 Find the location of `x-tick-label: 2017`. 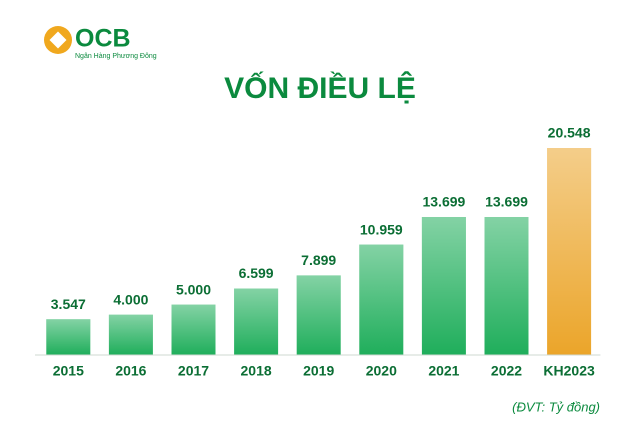

x-tick-label: 2017 is located at coordinates (193, 371).